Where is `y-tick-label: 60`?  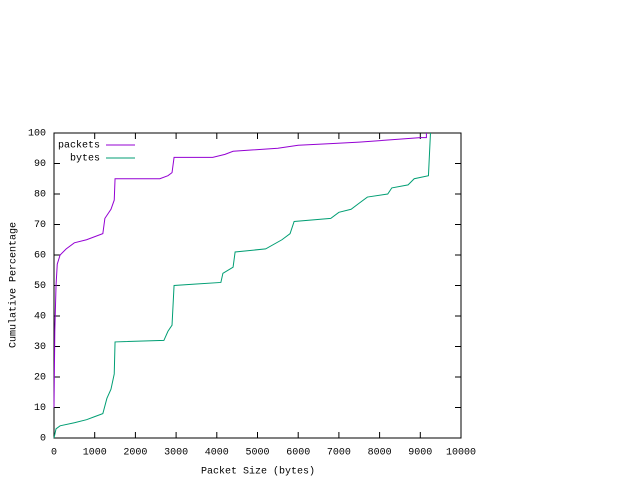
y-tick-label: 60 is located at coordinates (40, 256).